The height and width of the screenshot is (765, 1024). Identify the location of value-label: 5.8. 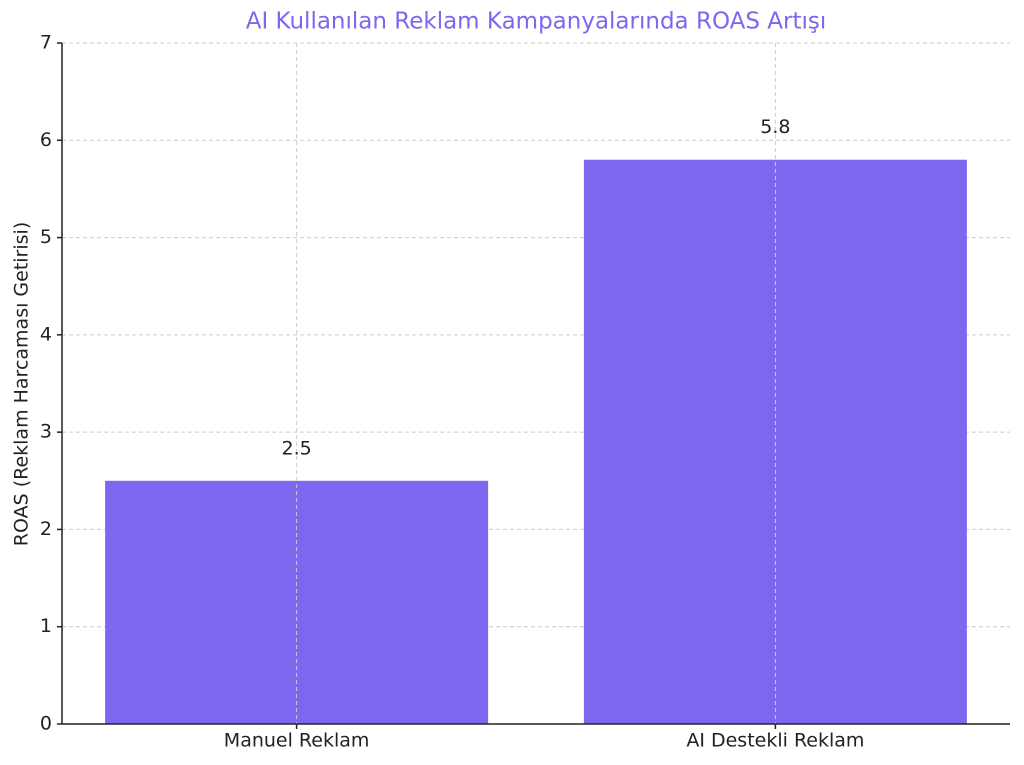
(775, 127).